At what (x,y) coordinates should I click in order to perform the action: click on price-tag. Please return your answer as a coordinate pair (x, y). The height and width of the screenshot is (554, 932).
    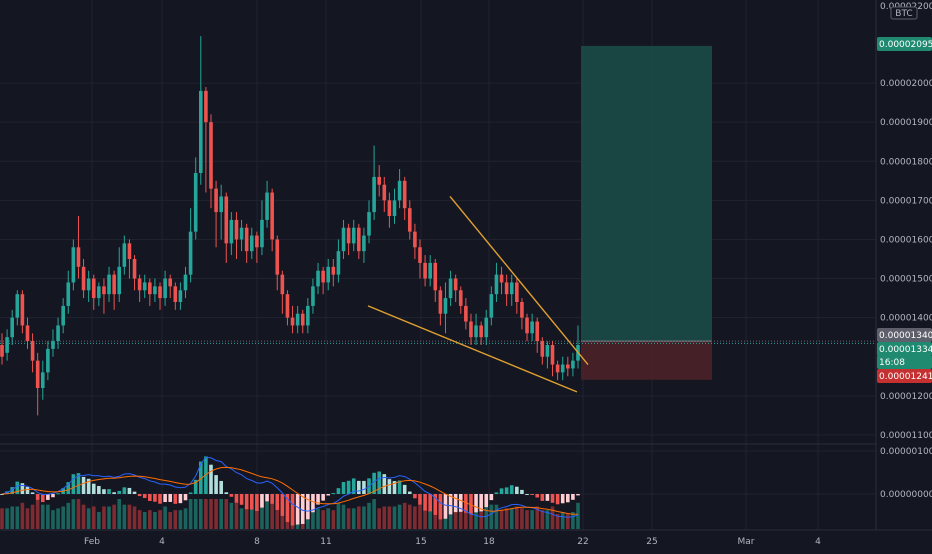
    Looking at the image, I should click on (904, 349).